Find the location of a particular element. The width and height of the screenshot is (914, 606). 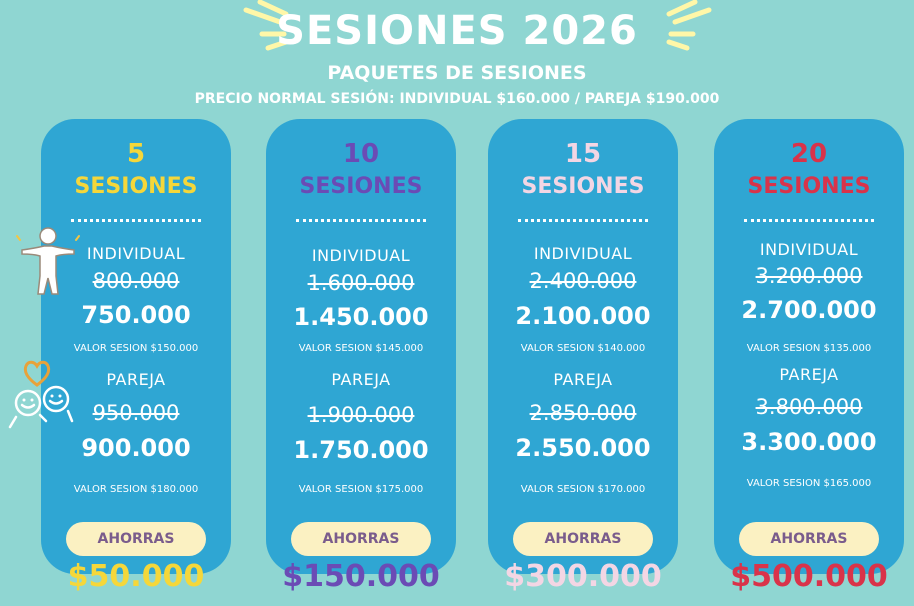

individual-old-price: 2.400.000 is located at coordinates (583, 281).